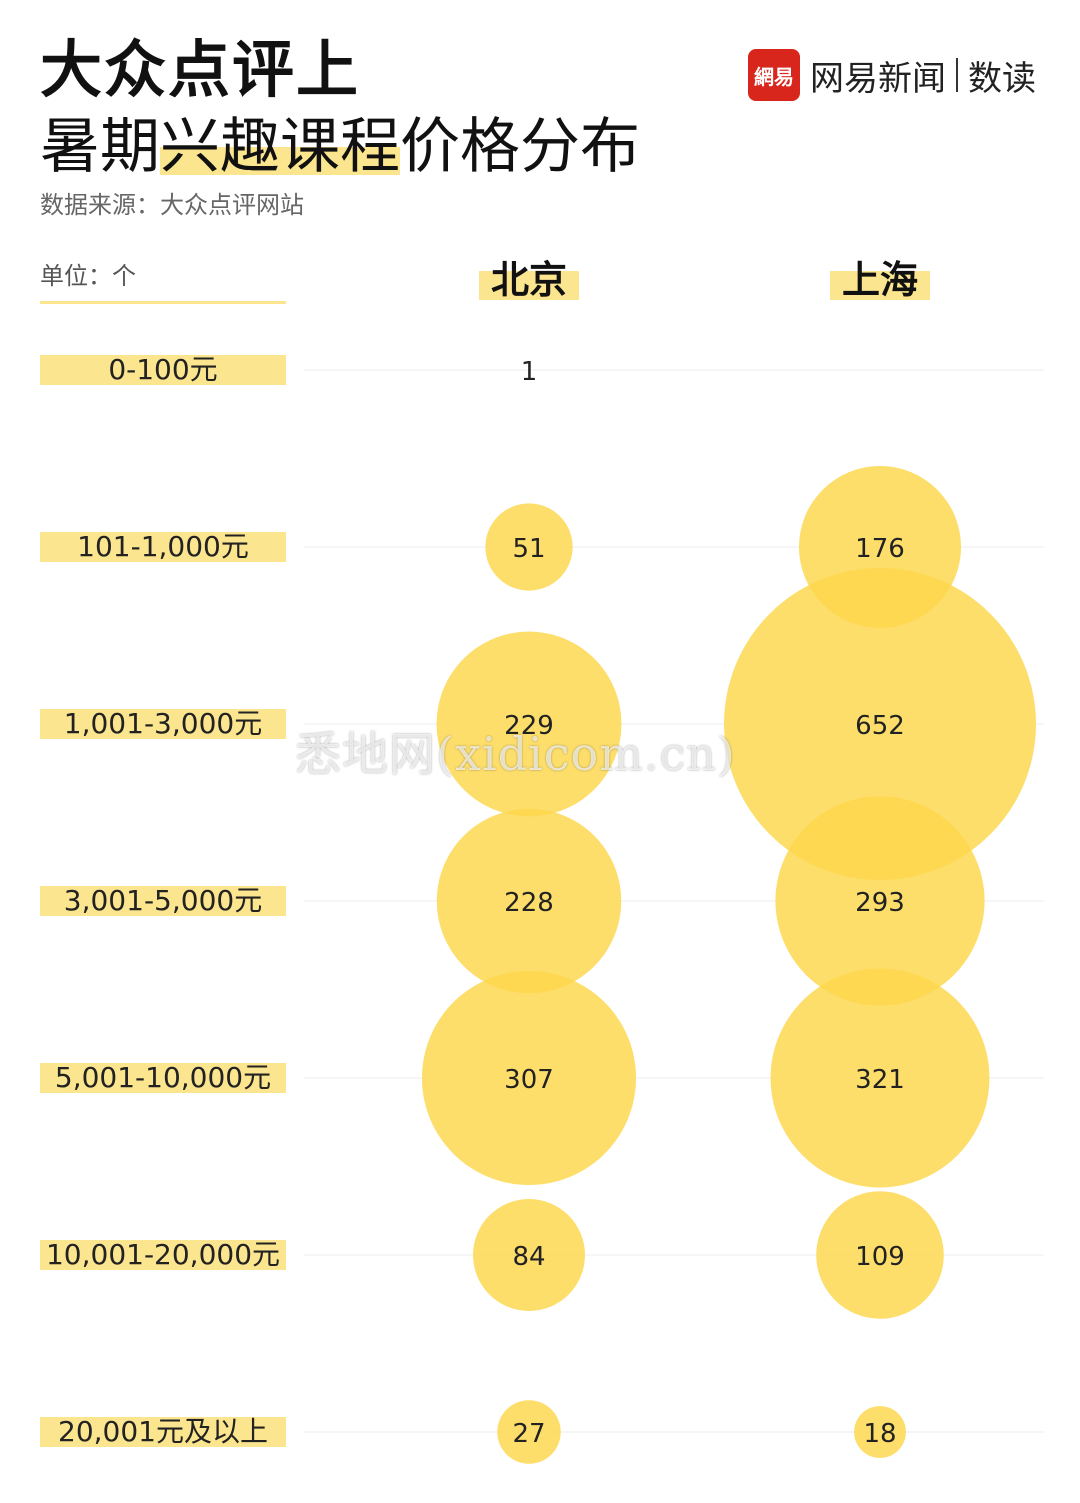 This screenshot has width=1080, height=1503. What do you see at coordinates (163, 1432) in the screenshot?
I see `price-range-label: 20,001元及以上` at bounding box center [163, 1432].